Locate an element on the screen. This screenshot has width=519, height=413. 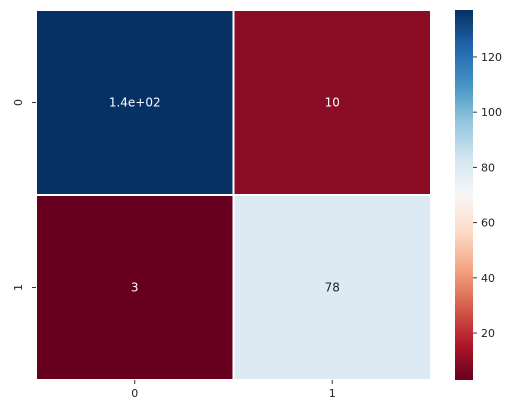
cell-label-1-0: 3 is located at coordinates (135, 288).